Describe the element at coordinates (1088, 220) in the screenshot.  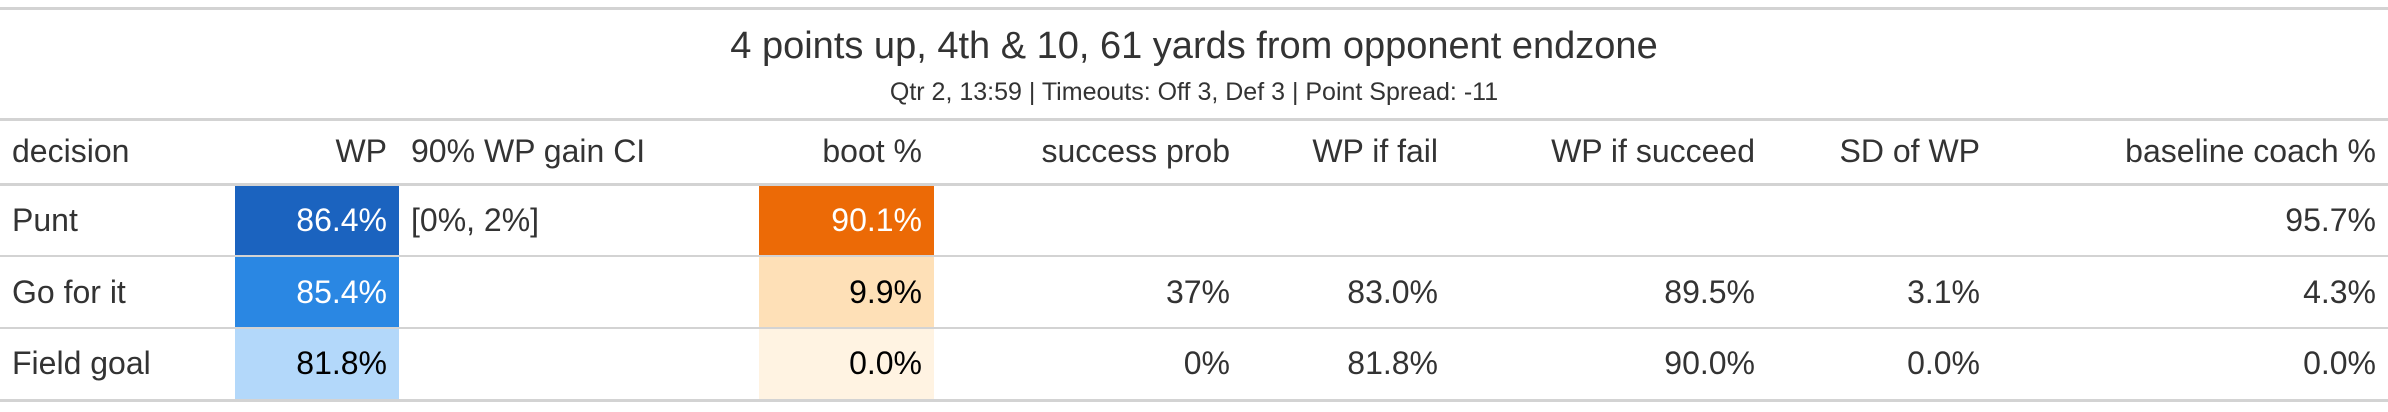
I see `cell-success-prob` at that location.